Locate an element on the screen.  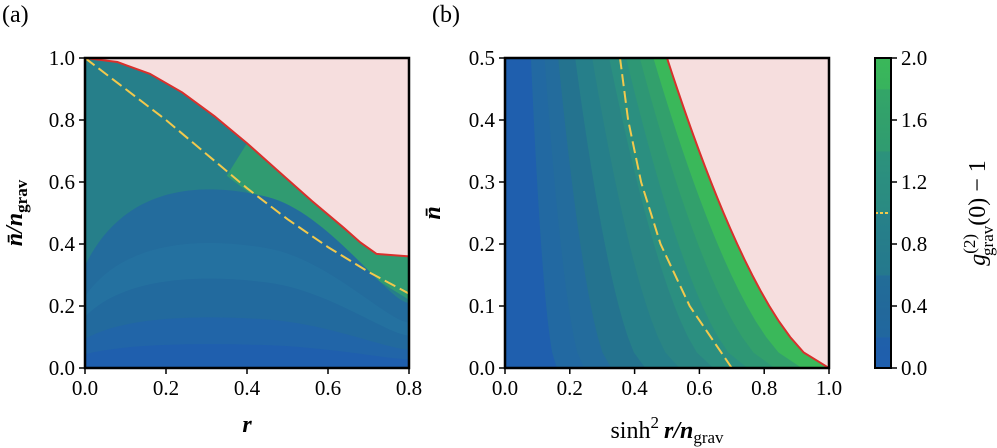
panel-b-xlabel-sub: grav is located at coordinates (708, 437).